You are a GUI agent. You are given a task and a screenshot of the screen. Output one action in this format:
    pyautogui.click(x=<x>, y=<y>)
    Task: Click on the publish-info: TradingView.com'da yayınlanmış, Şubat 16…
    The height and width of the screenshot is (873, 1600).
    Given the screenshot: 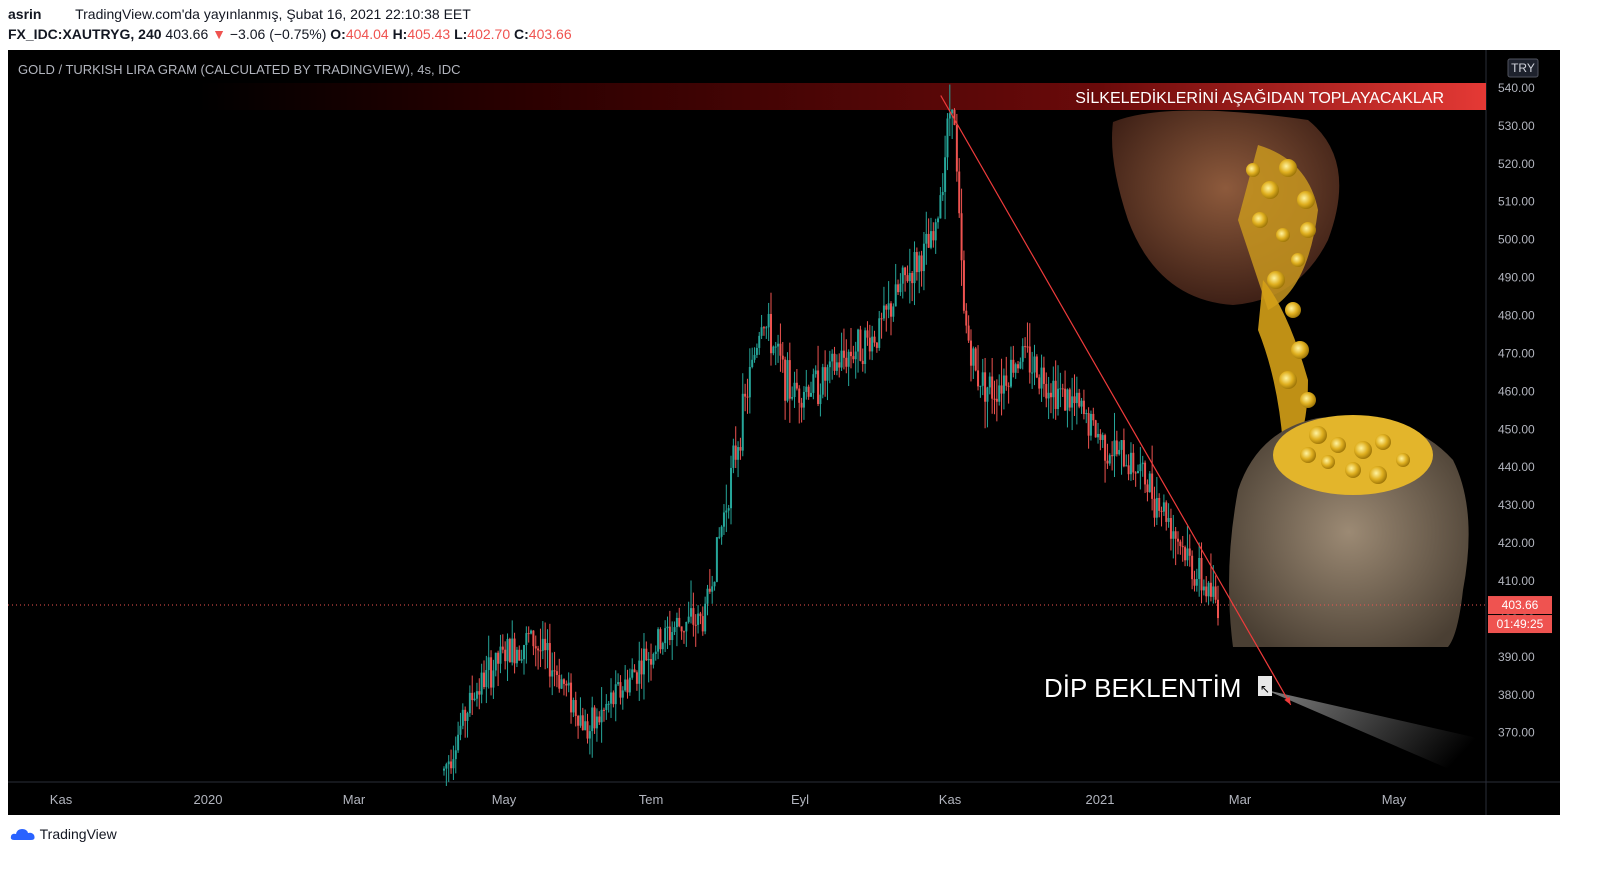 What is the action you would take?
    pyautogui.click(x=273, y=14)
    